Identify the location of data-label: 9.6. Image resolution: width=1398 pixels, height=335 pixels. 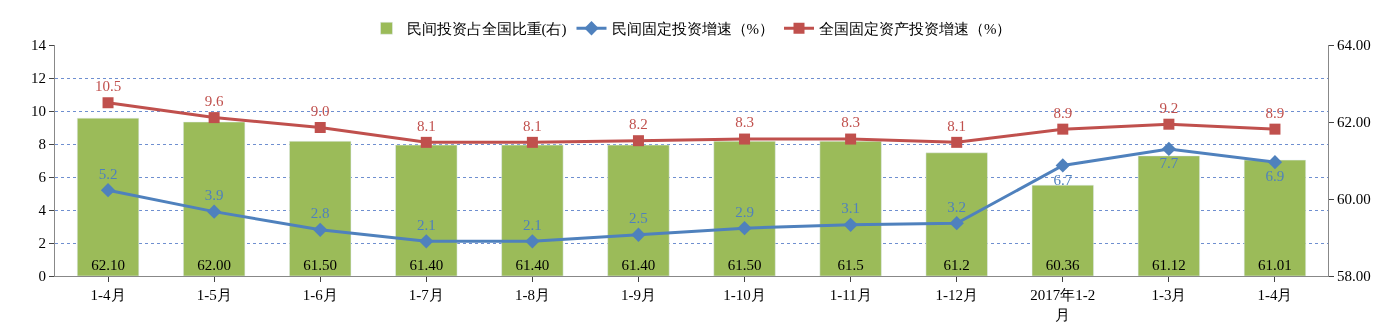
(214, 100).